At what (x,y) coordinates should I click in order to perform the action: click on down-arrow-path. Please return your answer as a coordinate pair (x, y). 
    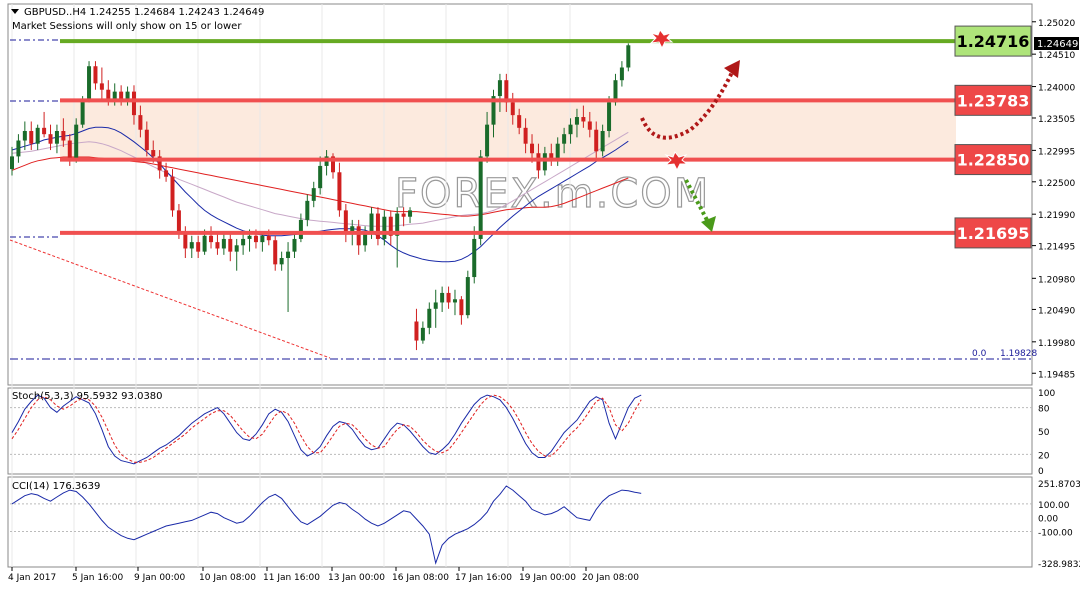
    Looking at the image, I should click on (697, 201).